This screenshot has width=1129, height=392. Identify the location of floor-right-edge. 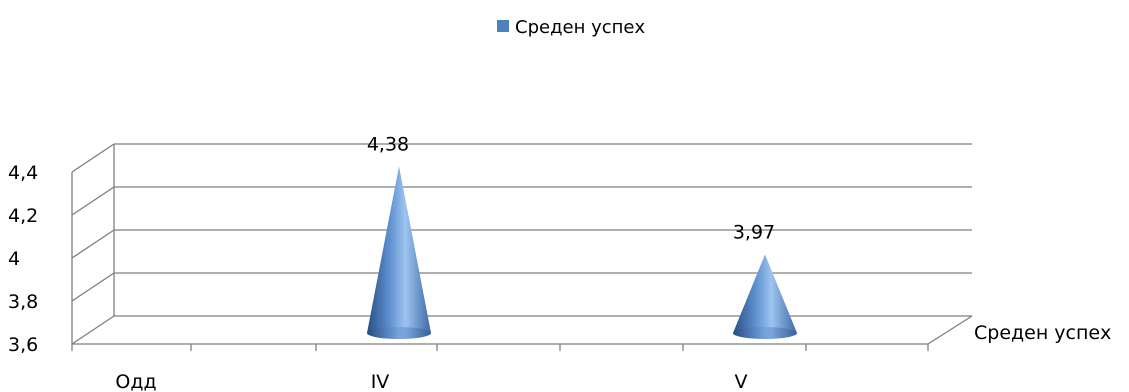
(950, 330).